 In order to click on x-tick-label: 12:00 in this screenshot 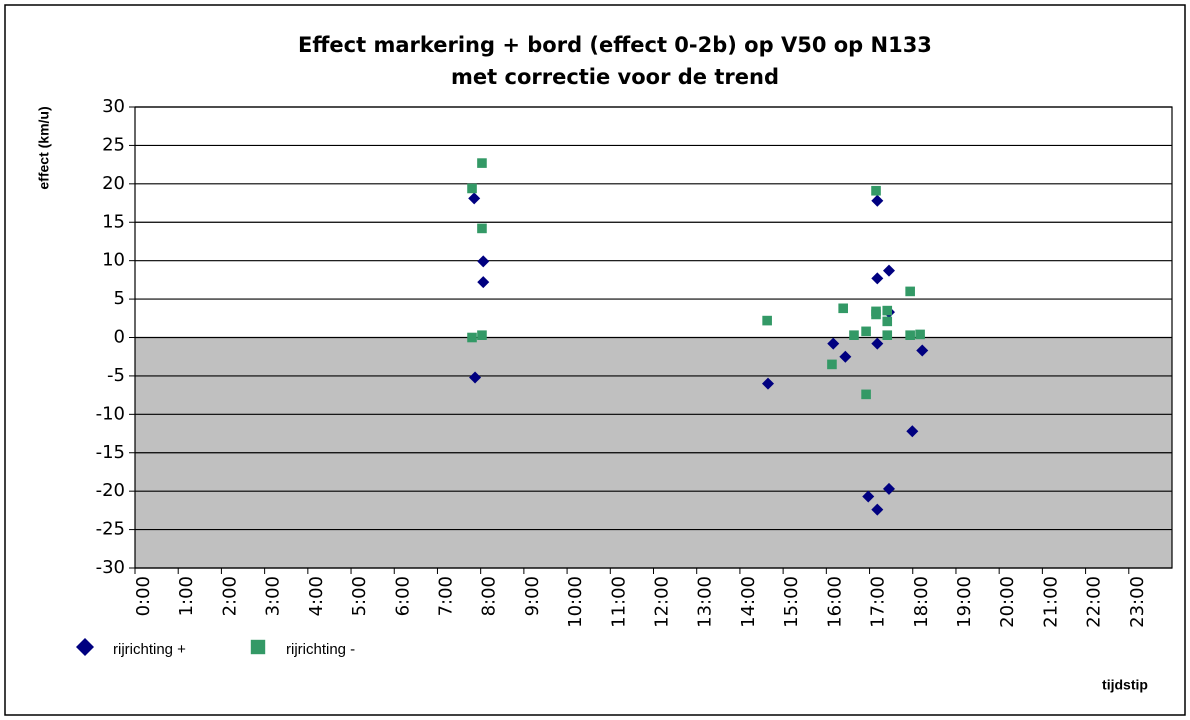, I will do `click(662, 602)`.